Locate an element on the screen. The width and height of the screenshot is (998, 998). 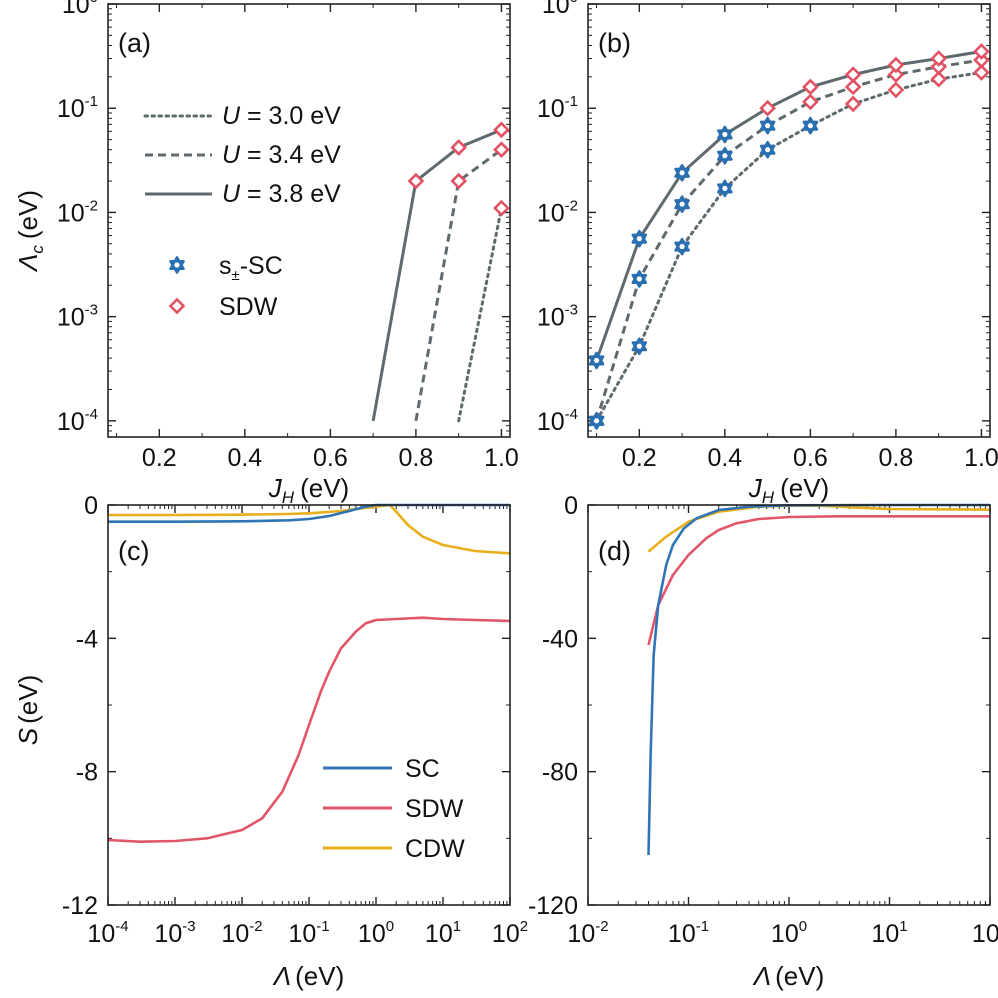
y-tick-label-exp: -1 is located at coordinates (91, 101).